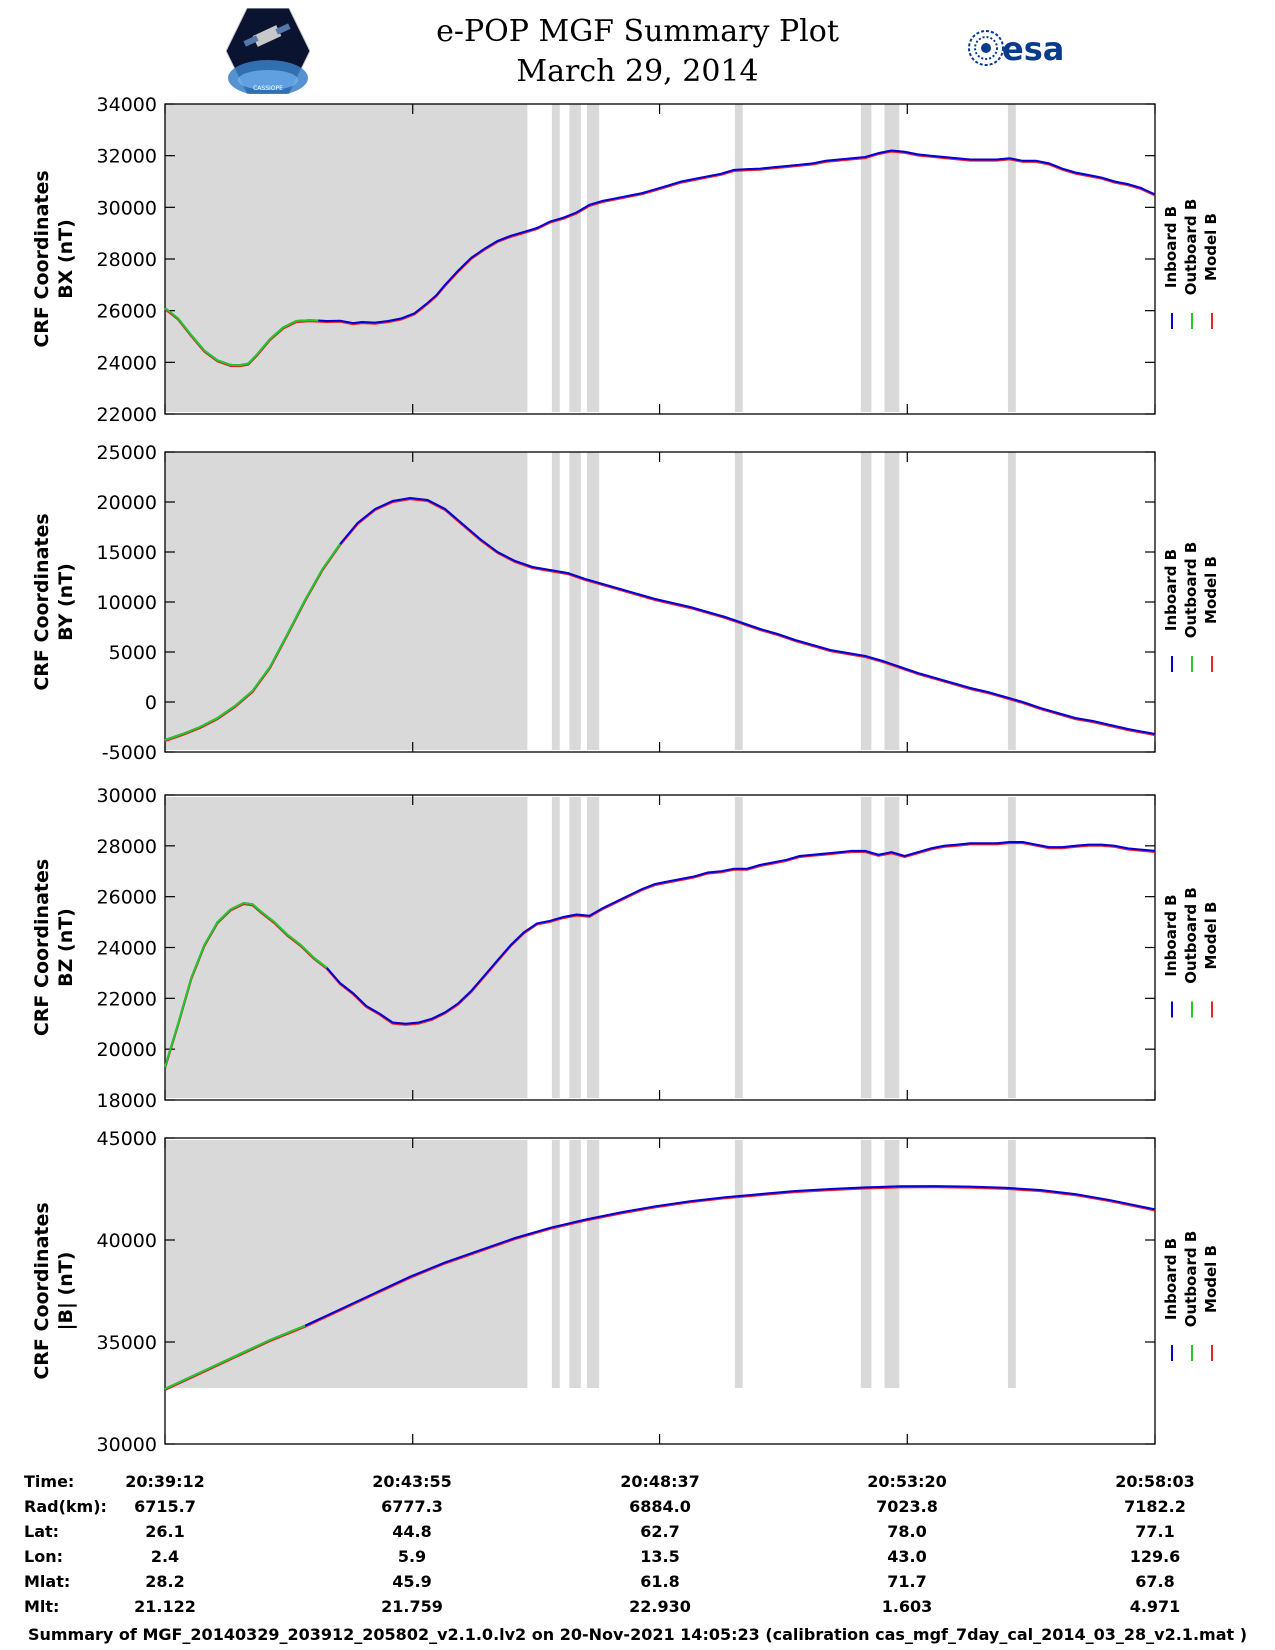  I want to click on table-cell: 5.9, so click(412, 1556).